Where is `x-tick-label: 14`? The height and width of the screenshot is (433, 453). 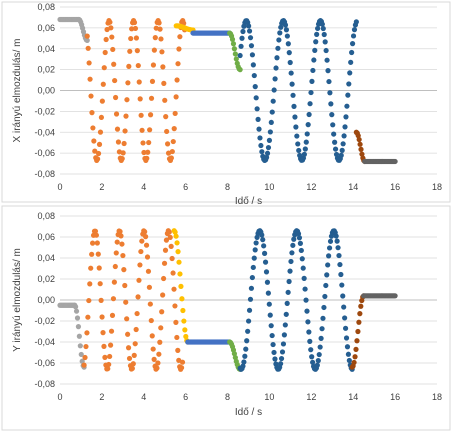
x-tick-label: 14 is located at coordinates (353, 397).